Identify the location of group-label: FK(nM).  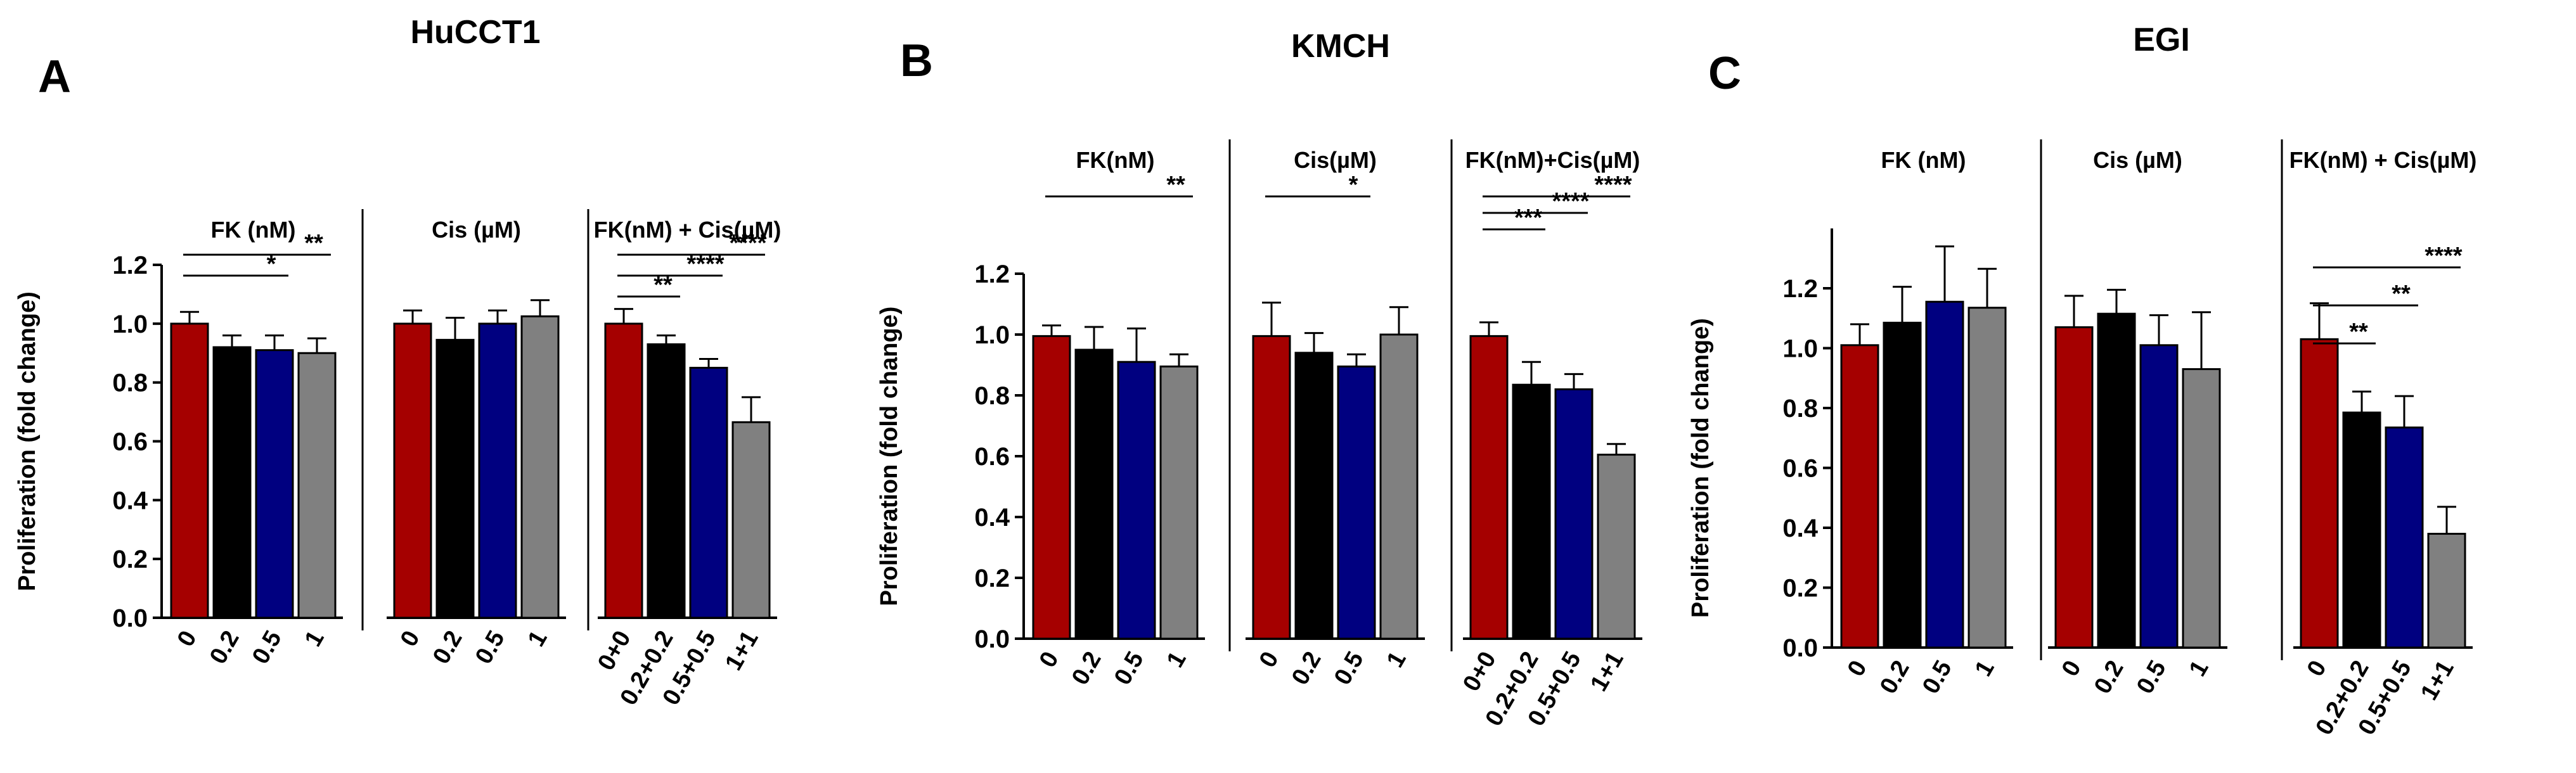
(1115, 160).